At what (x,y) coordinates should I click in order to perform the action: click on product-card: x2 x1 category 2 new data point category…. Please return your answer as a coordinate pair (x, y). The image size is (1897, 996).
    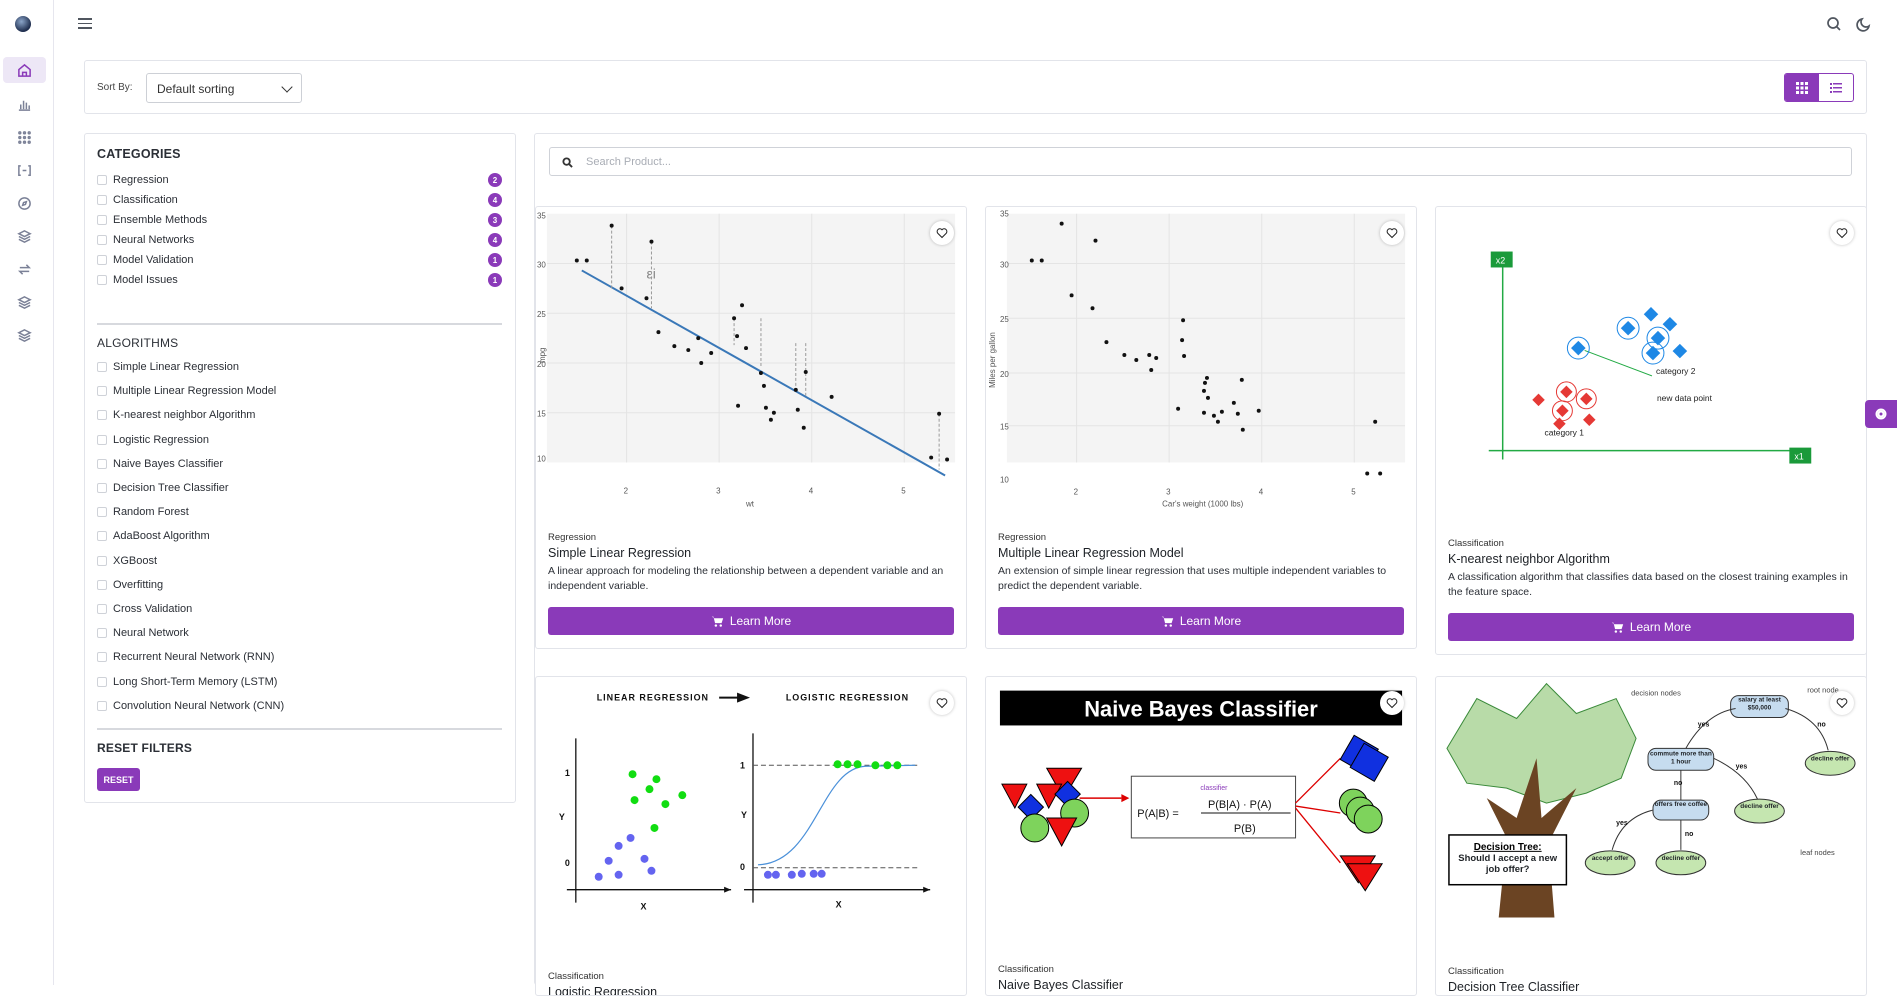
    Looking at the image, I should click on (1651, 430).